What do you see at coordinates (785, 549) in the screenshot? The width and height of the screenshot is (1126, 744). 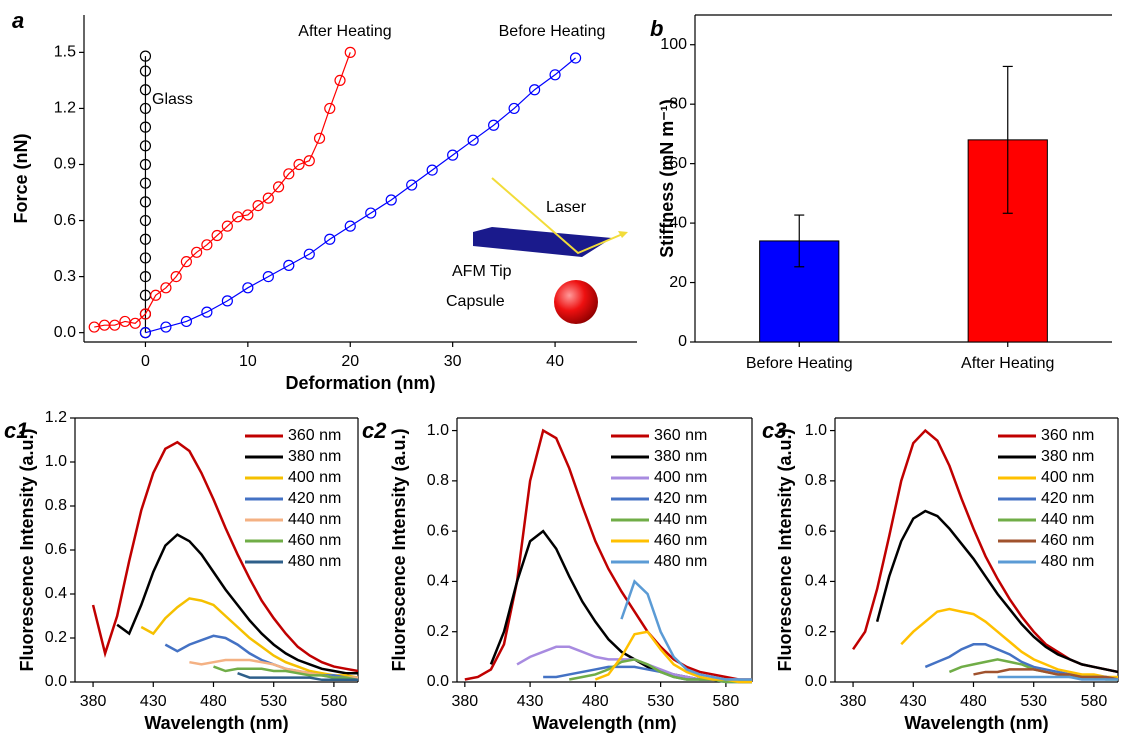 I see `y-axis-label: Fluorescence Intensity (a.u.)` at bounding box center [785, 549].